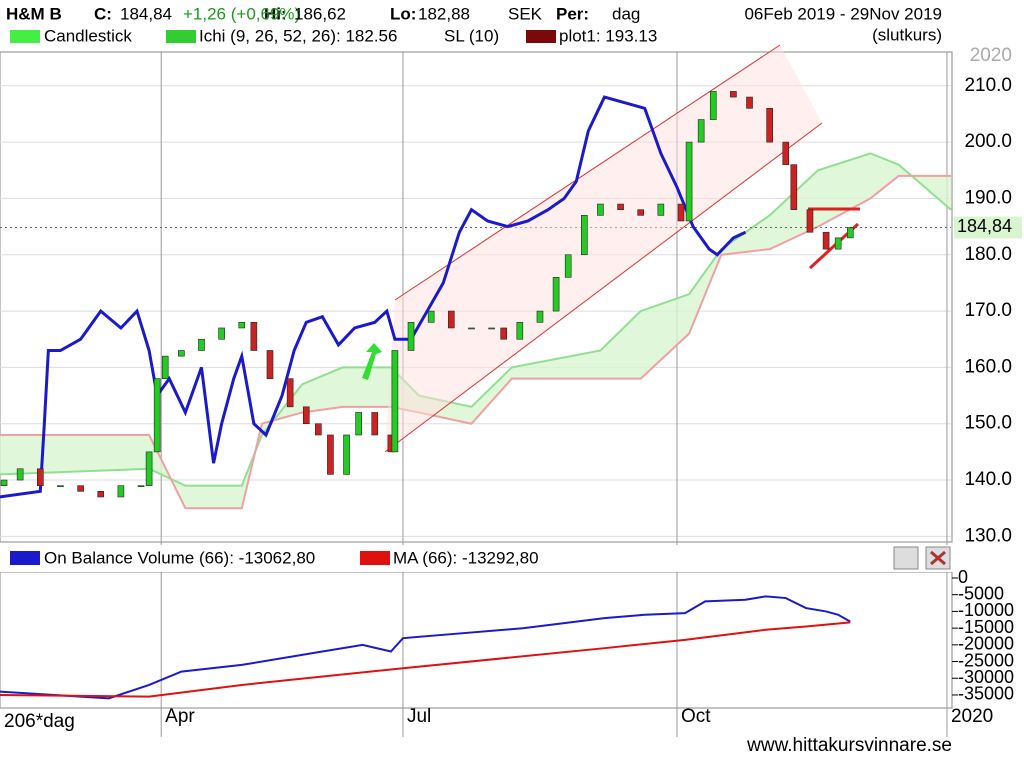  I want to click on x-tick-label: Jul, so click(419, 716).